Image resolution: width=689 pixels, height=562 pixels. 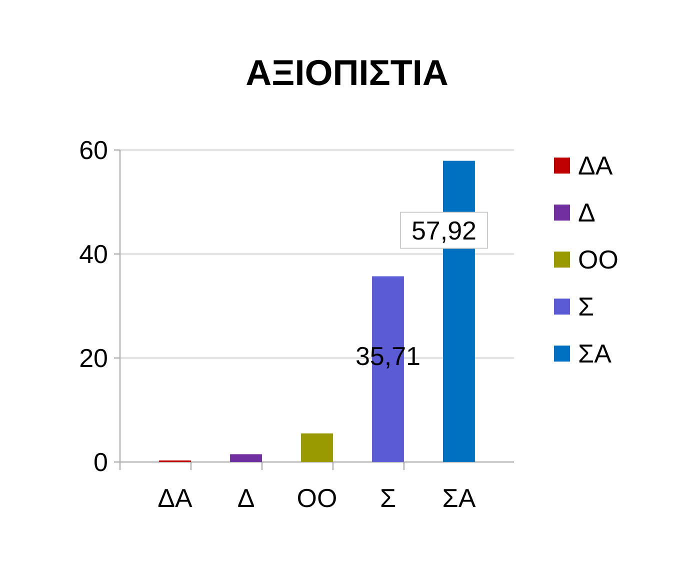 What do you see at coordinates (176, 498) in the screenshot?
I see `x-tick-label: ΔΑ` at bounding box center [176, 498].